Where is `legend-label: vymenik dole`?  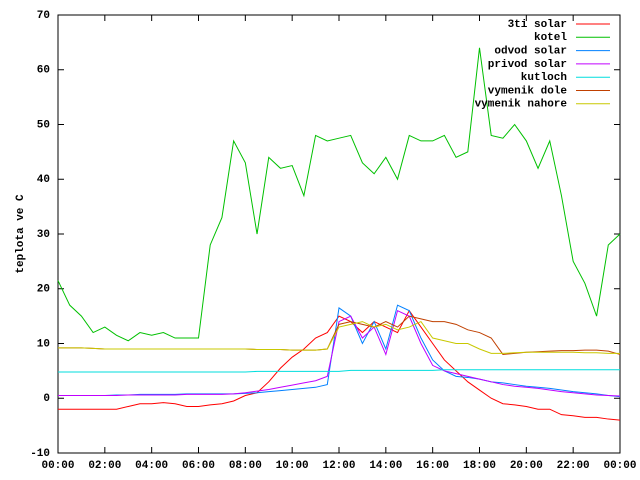 legend-label: vymenik dole is located at coordinates (528, 91).